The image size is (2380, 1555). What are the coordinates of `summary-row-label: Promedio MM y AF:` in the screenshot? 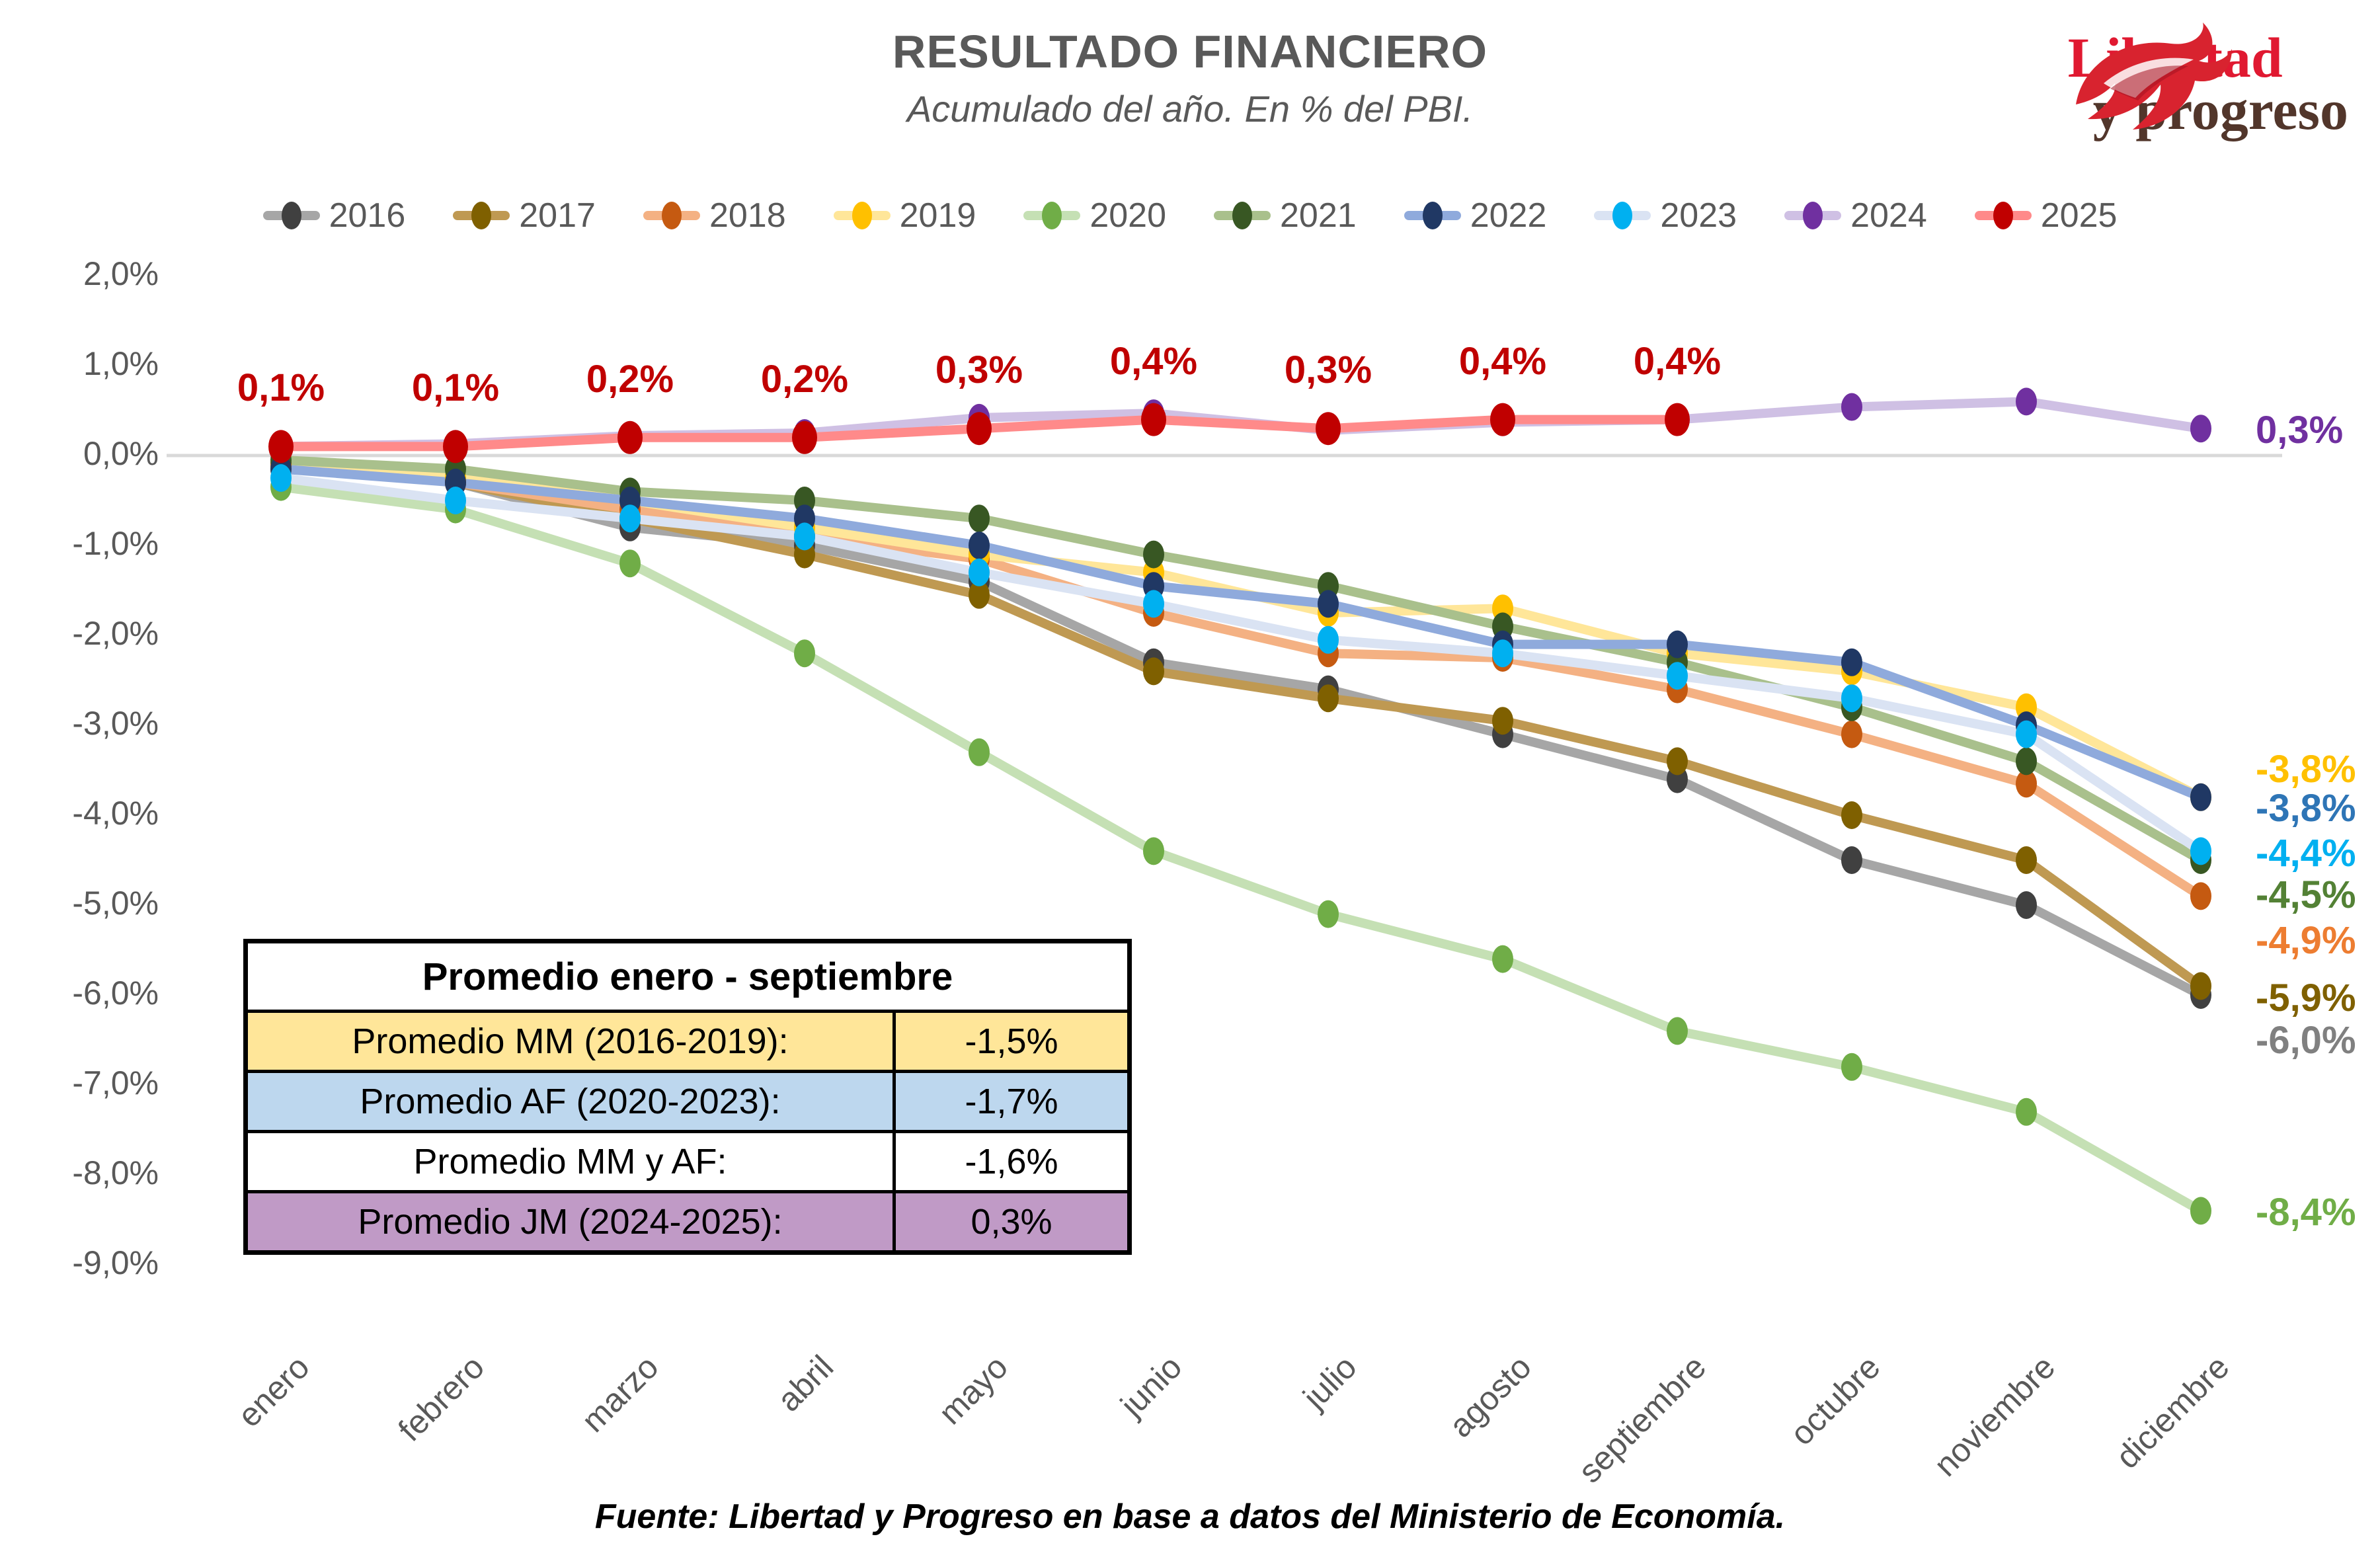 It's located at (570, 1161).